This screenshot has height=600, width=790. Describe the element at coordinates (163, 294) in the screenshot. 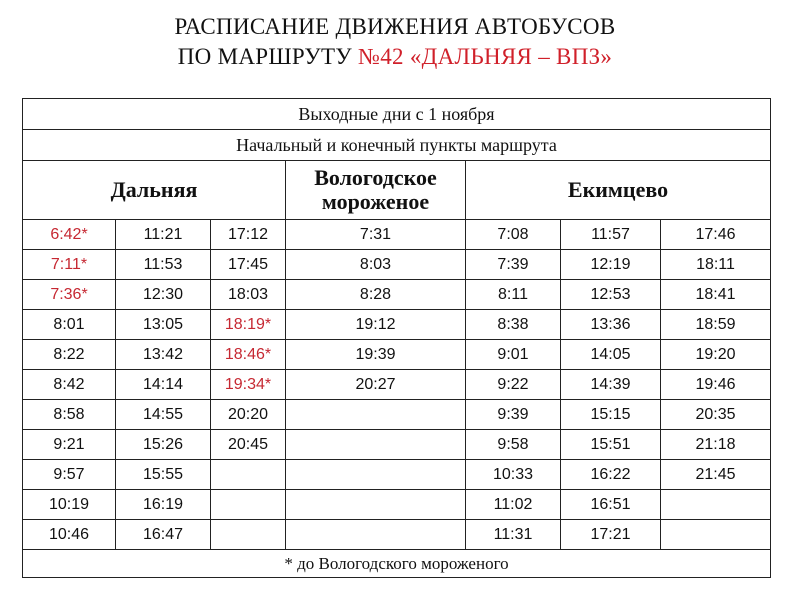

I see `departure-time-cell: 12:30` at that location.